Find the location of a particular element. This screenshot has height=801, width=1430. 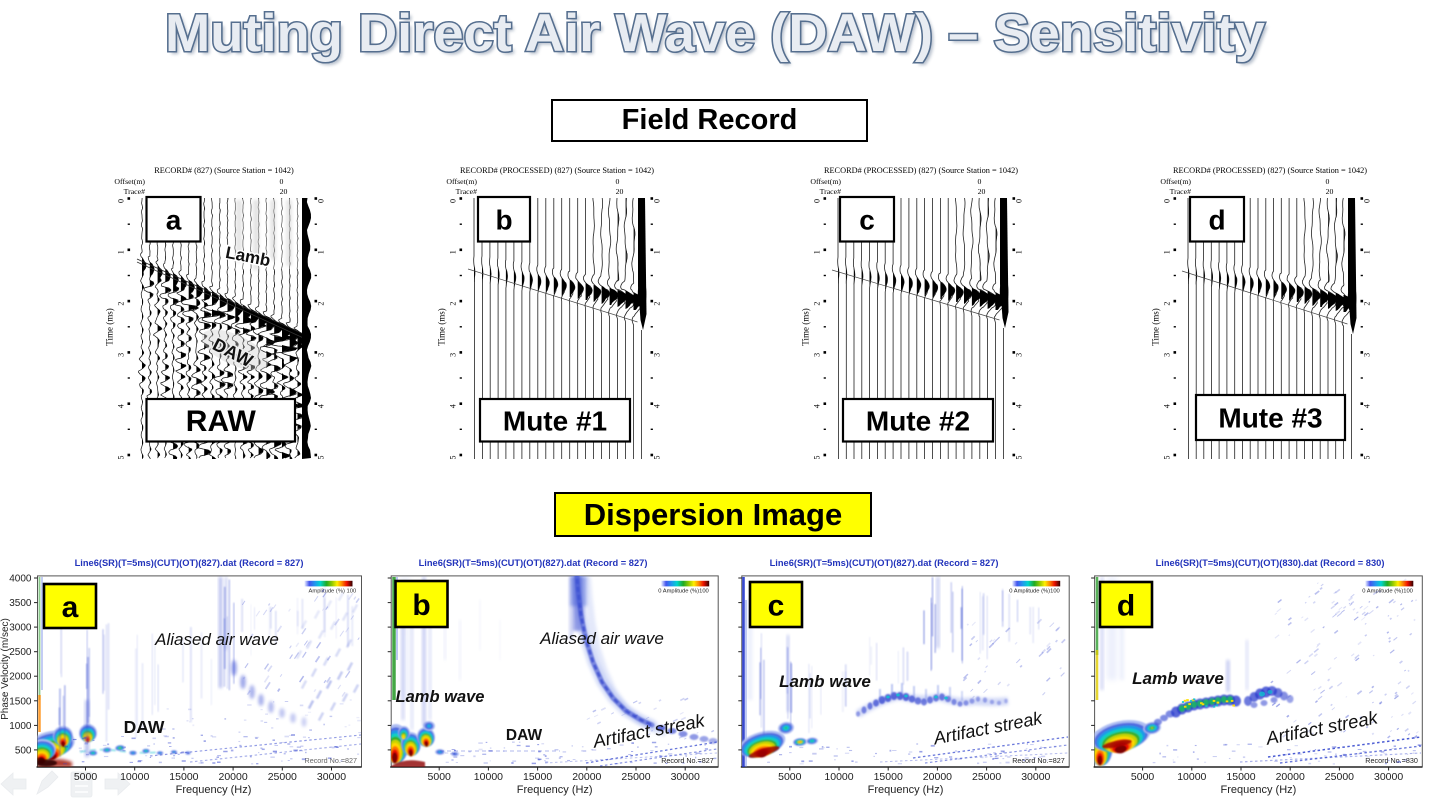

svg-text: 4000 is located at coordinates (20, 579).